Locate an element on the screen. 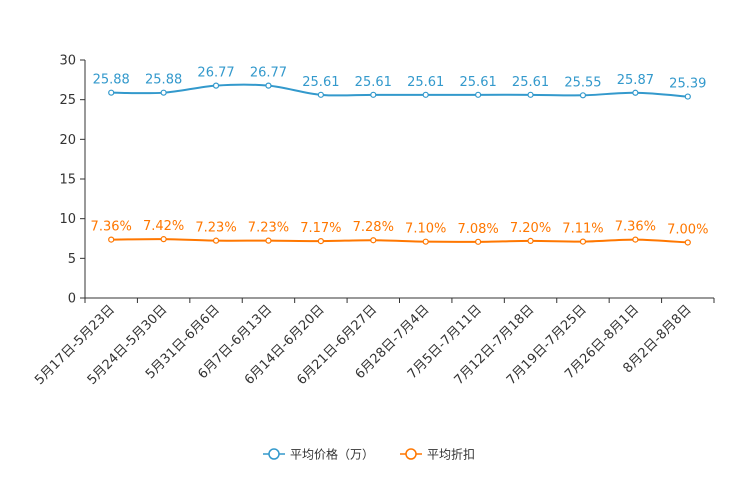 The height and width of the screenshot is (496, 744). legend: 平均价格（万） 平均折扣 is located at coordinates (369, 454).